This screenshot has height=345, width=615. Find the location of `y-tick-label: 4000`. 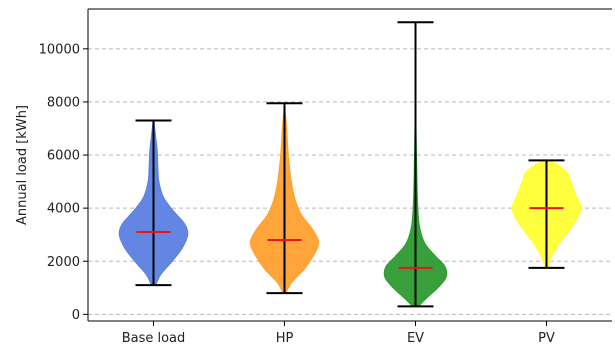

y-tick-label: 4000 is located at coordinates (63, 209).